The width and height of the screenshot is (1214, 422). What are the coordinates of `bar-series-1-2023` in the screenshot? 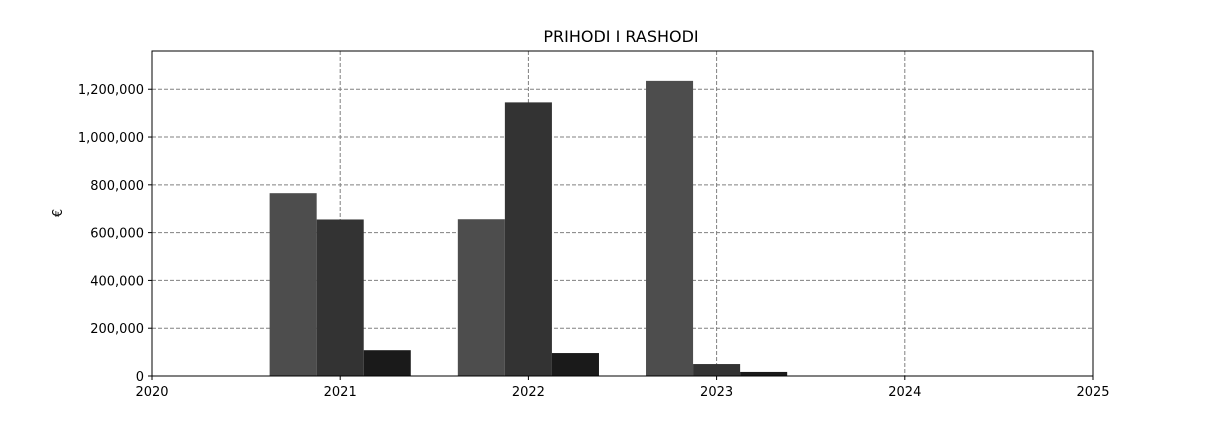 It's located at (670, 228).